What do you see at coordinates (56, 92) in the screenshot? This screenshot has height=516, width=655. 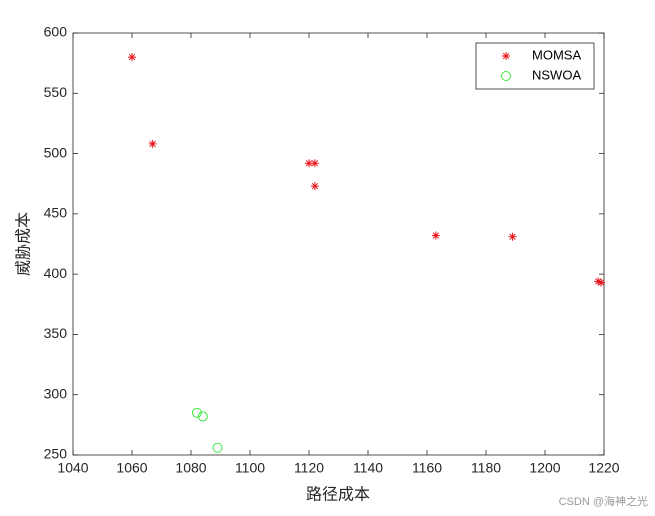 I see `y-tick-label: 550` at bounding box center [56, 92].